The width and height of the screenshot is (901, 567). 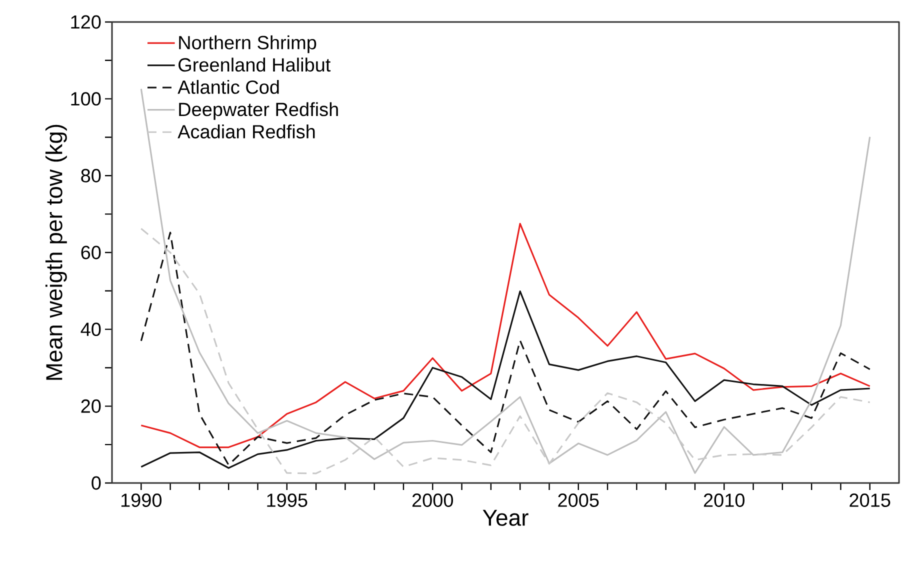 What do you see at coordinates (870, 500) in the screenshot?
I see `x-tick-label: 2015` at bounding box center [870, 500].